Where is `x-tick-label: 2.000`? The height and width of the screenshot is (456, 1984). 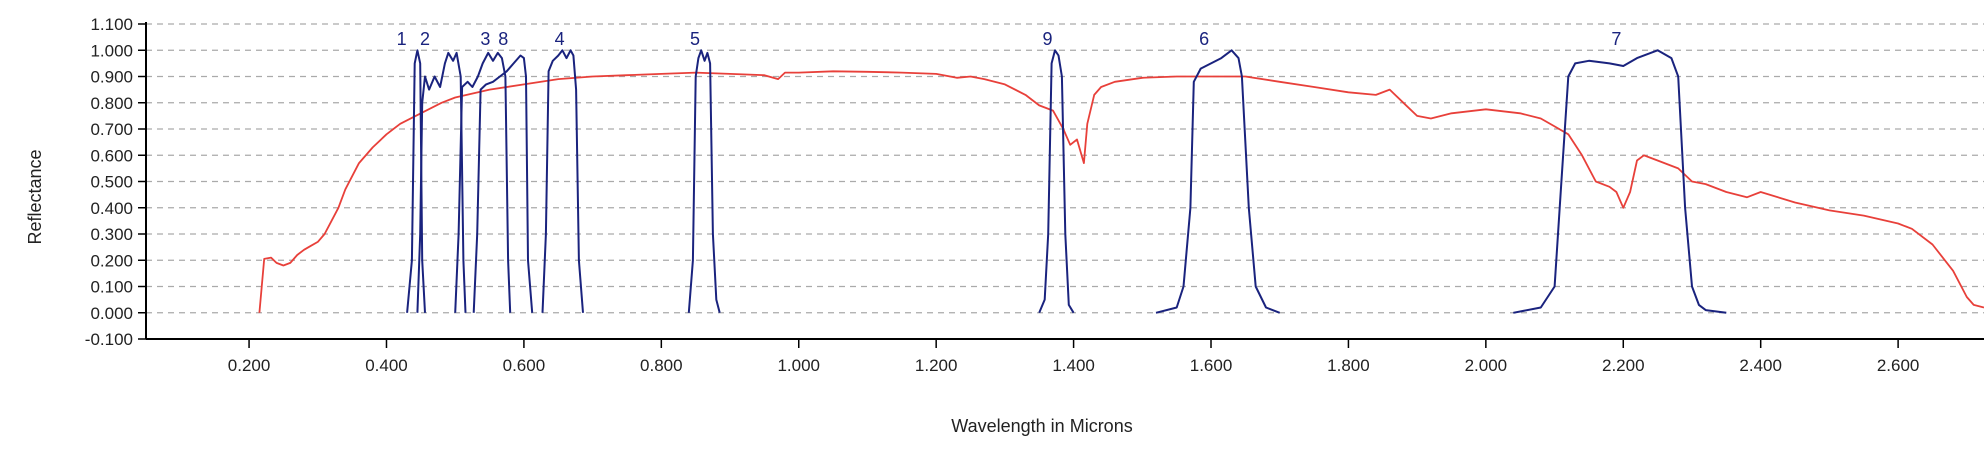 x-tick-label: 2.000 is located at coordinates (1486, 365).